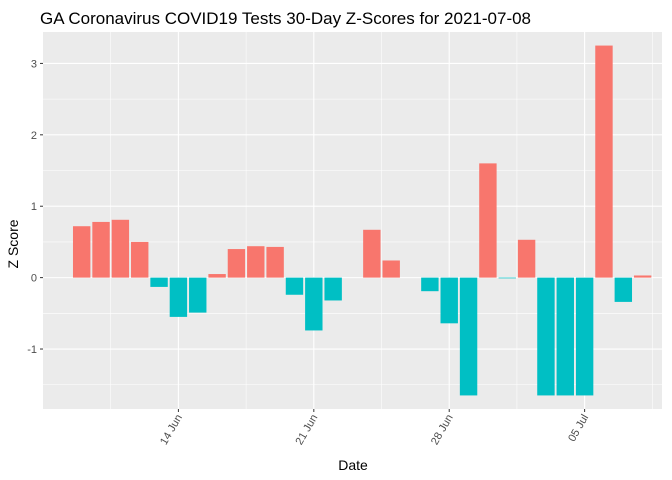  Describe the element at coordinates (13, 243) in the screenshot. I see `y-axis-title: Z Score` at that location.